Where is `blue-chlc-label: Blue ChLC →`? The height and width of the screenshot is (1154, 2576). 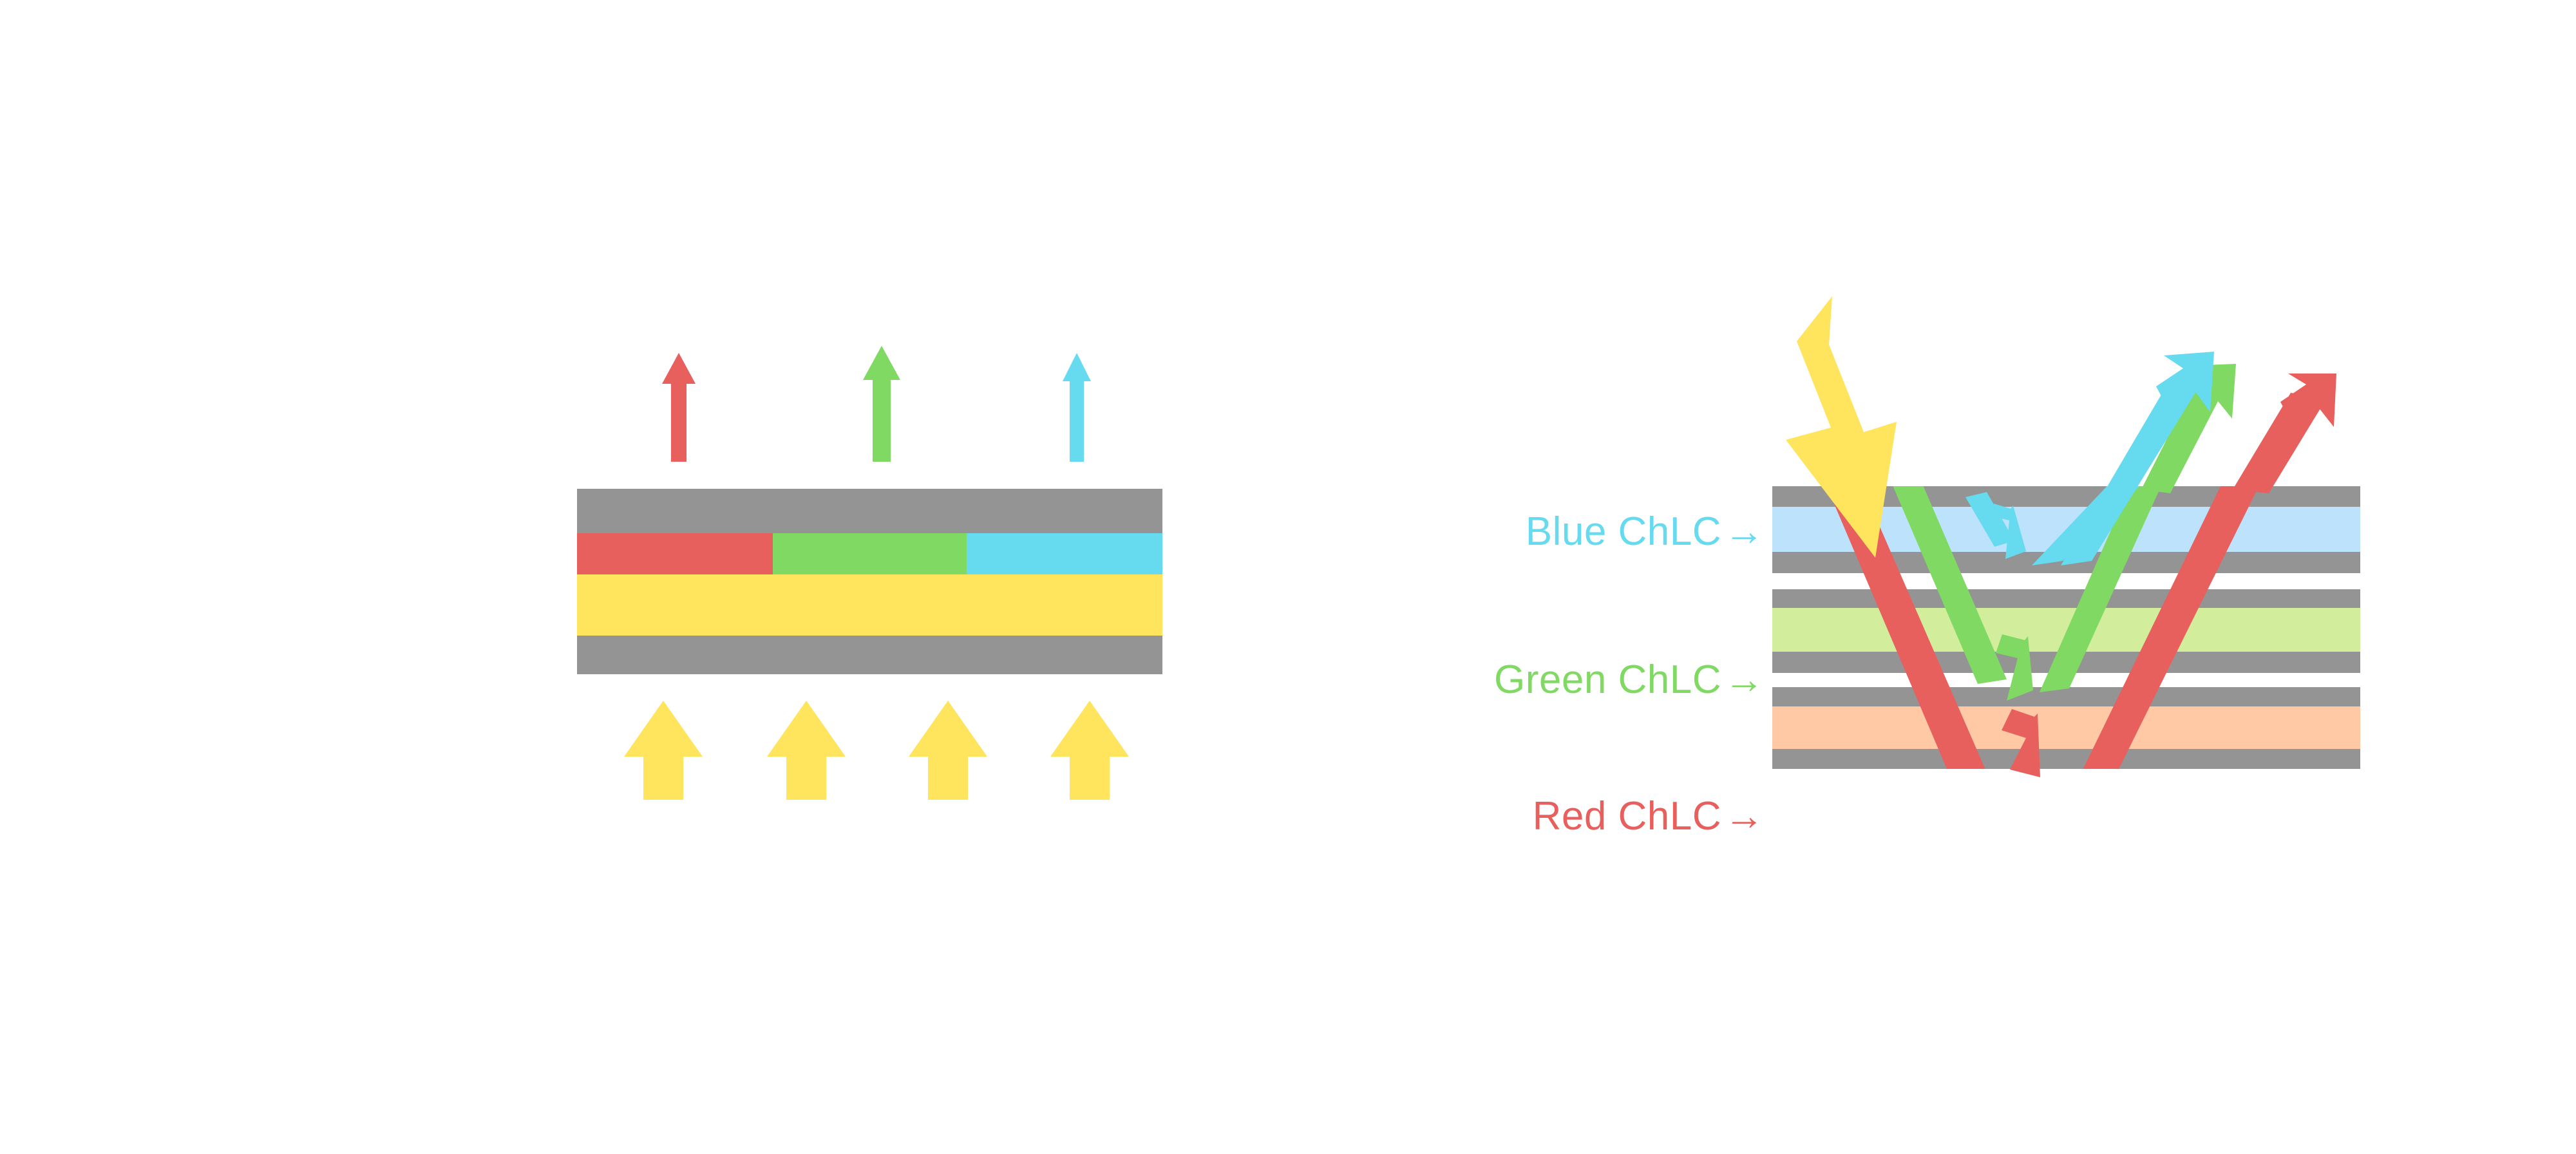 blue-chlc-label: Blue ChLC → is located at coordinates (1604, 531).